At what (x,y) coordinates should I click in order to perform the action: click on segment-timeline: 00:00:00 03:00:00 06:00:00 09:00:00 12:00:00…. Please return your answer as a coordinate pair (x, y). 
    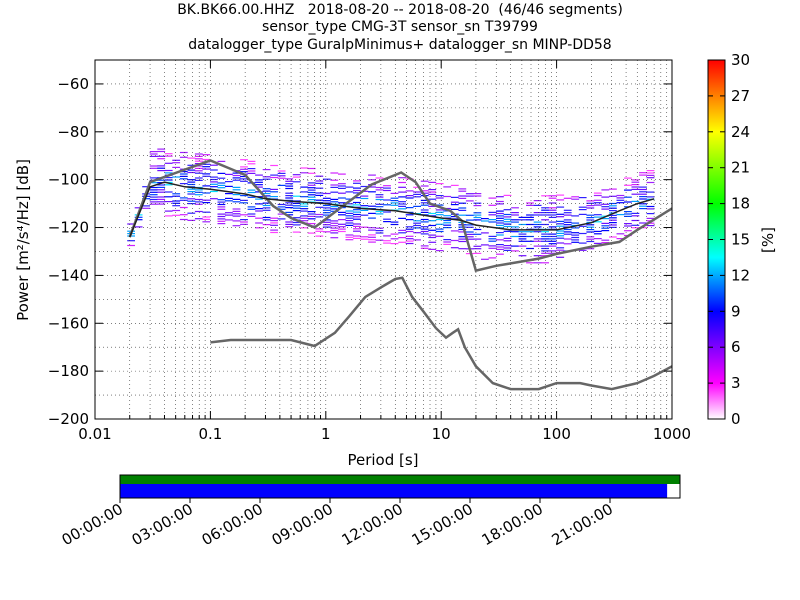
    Looking at the image, I should click on (370, 511).